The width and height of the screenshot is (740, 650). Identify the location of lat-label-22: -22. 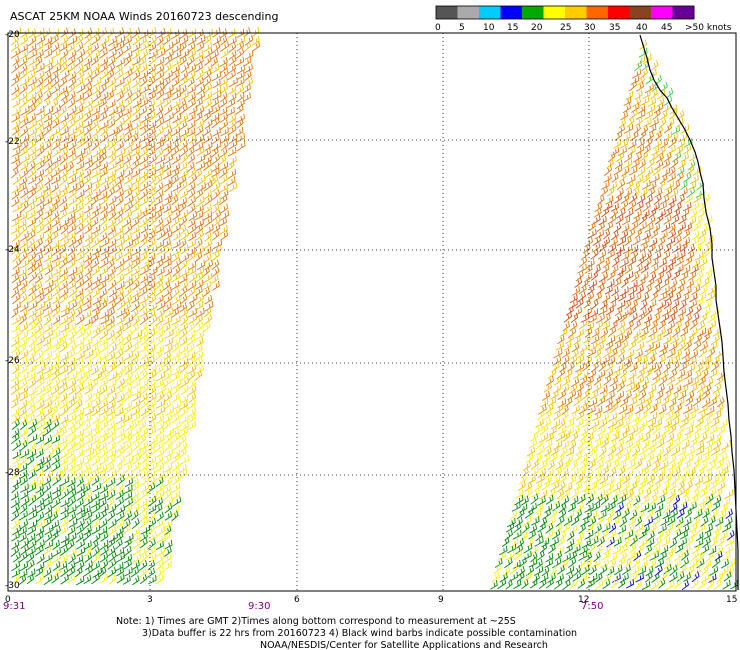
(12, 142).